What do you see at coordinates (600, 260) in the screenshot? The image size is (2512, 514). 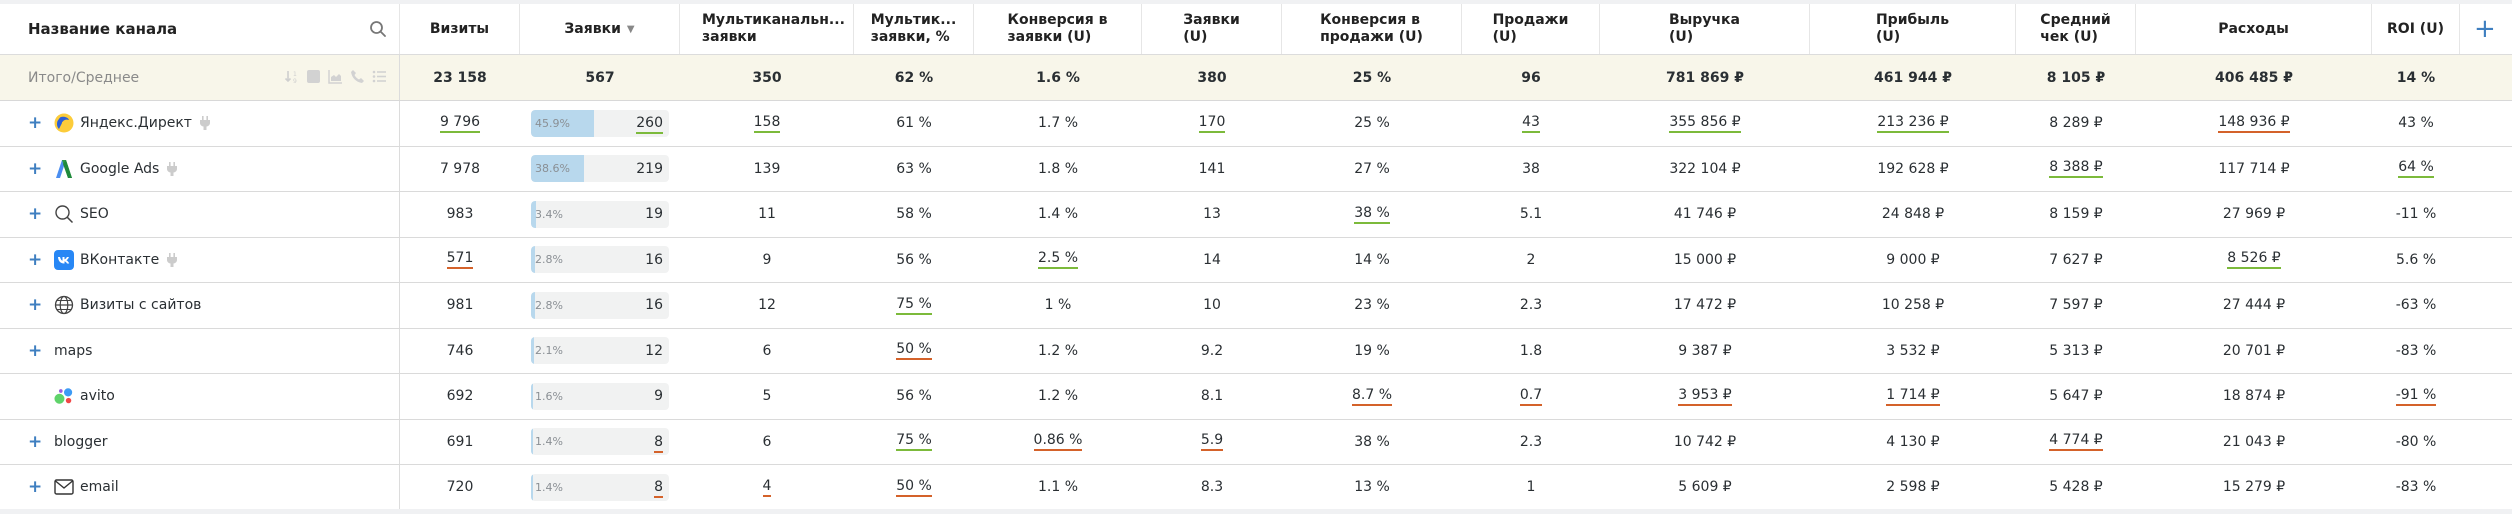 I see `leads-share-bar: 2.8% 16` at bounding box center [600, 260].